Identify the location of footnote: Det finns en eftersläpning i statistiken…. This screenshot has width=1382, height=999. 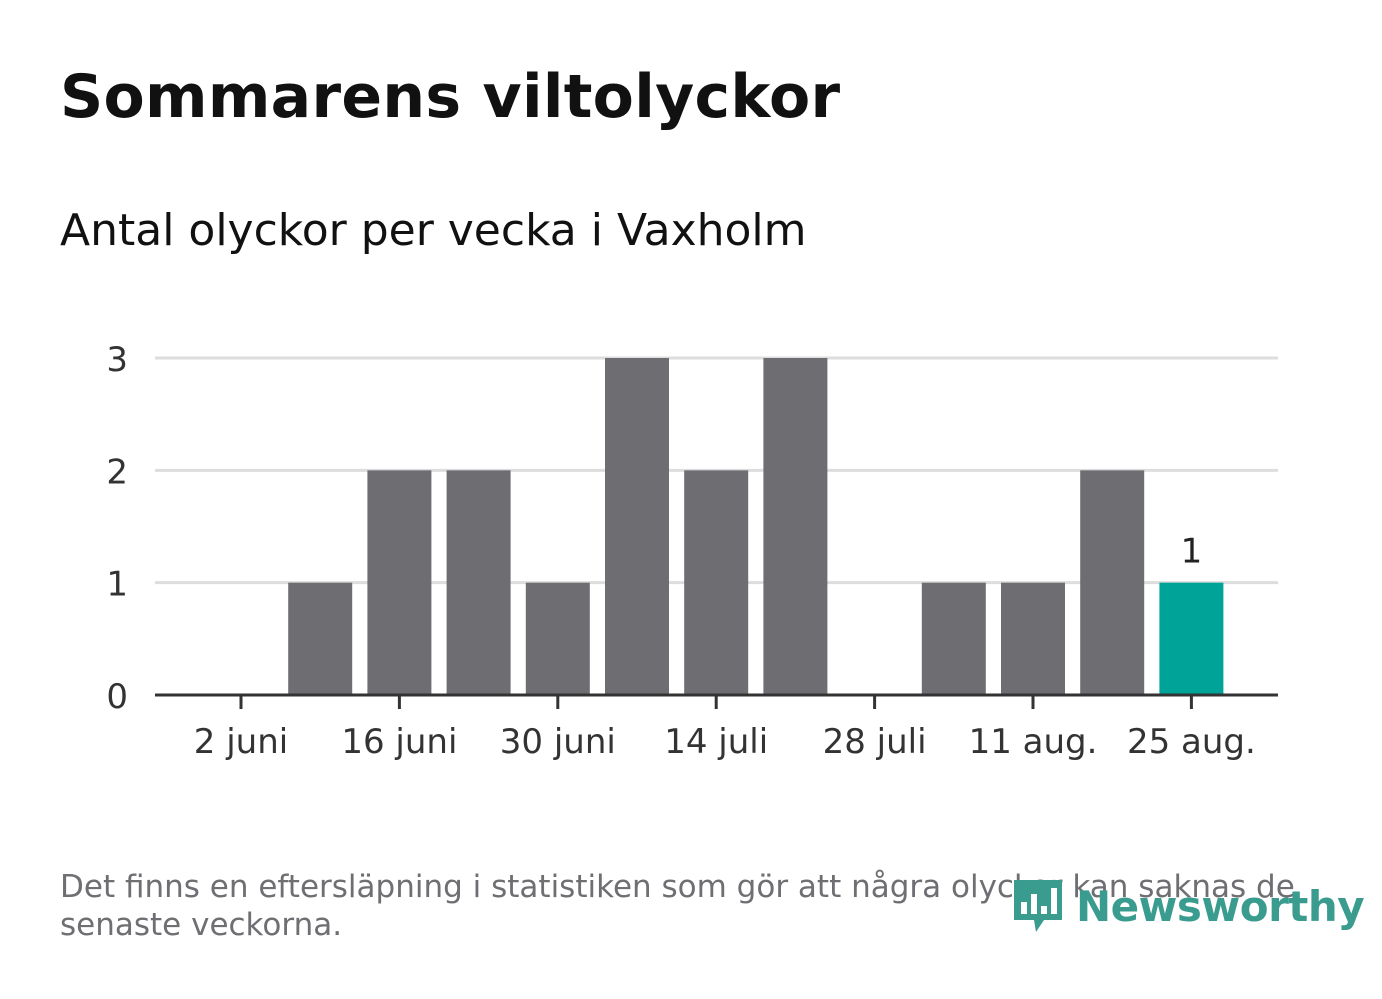
(677, 906).